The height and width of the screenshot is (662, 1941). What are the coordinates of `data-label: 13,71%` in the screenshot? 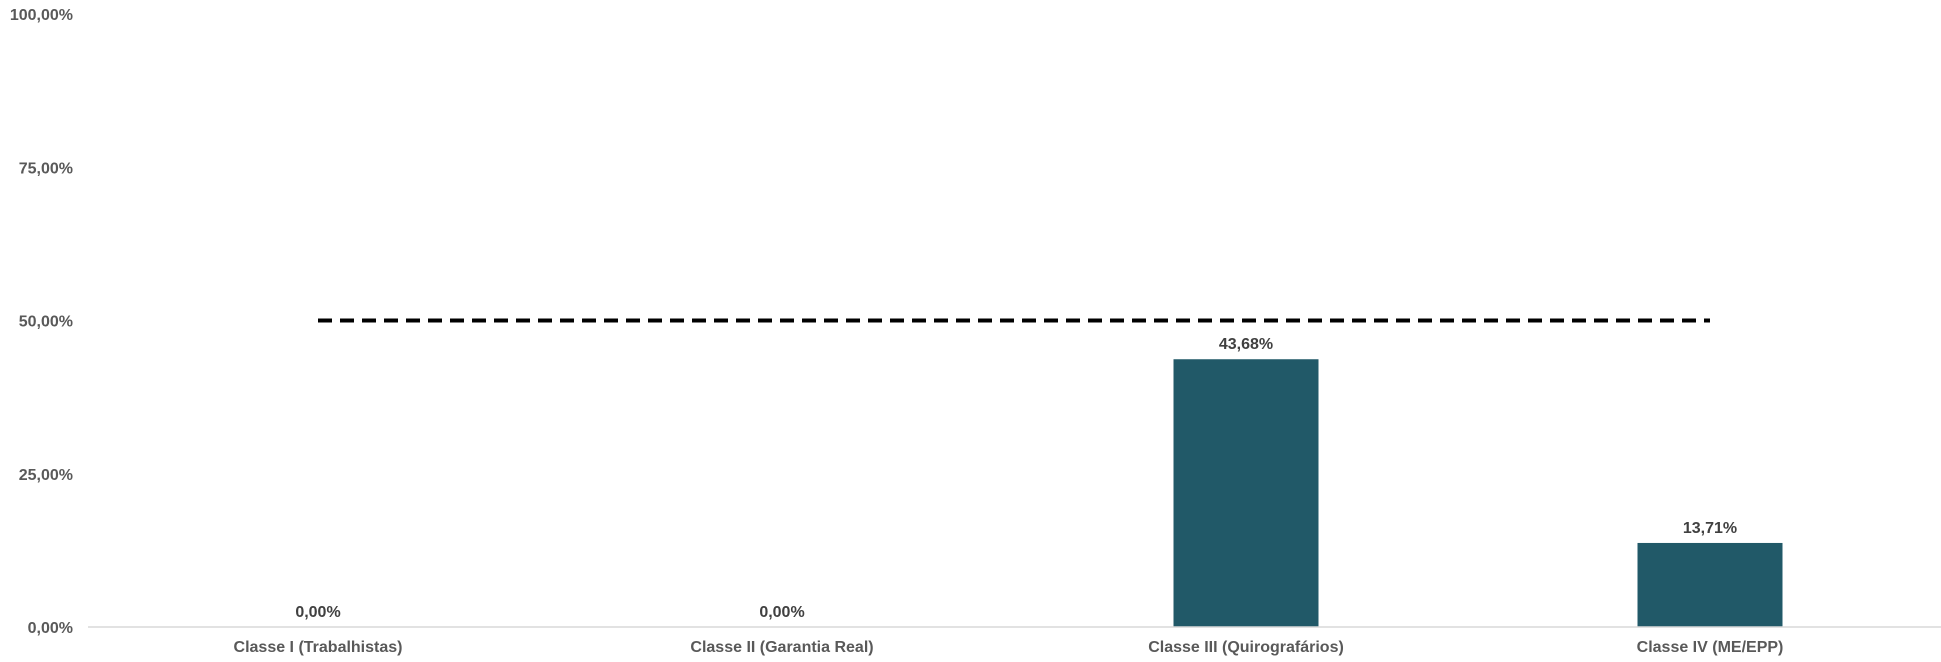 It's located at (1710, 528).